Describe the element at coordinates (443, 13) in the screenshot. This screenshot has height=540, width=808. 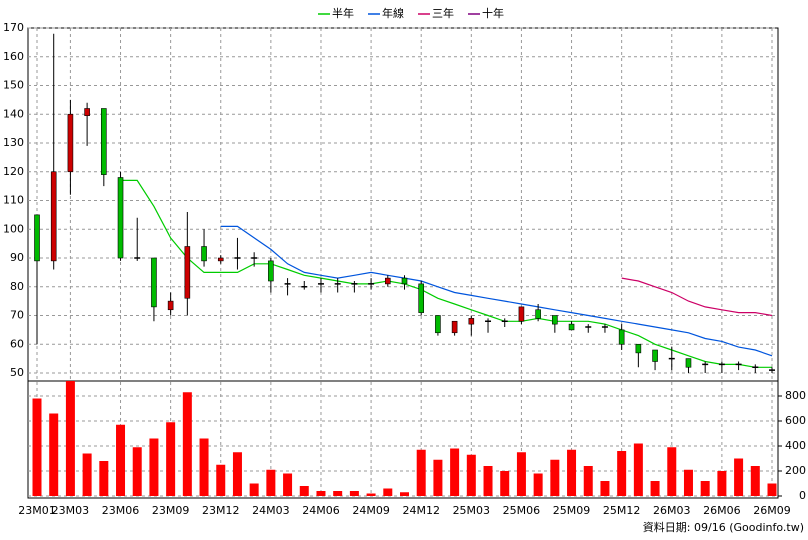
I see `legend-label: 三年` at that location.